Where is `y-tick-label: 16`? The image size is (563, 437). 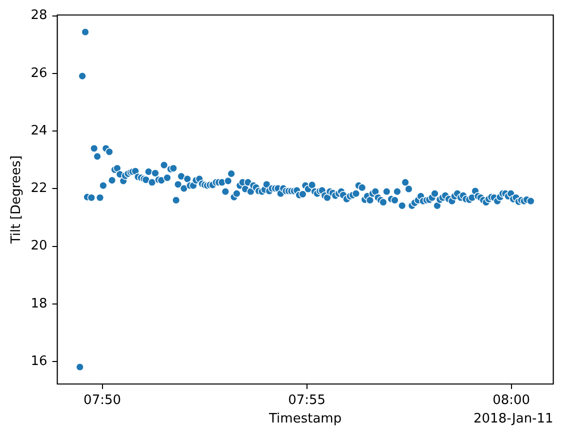
y-tick-label: 16 is located at coordinates (39, 361).